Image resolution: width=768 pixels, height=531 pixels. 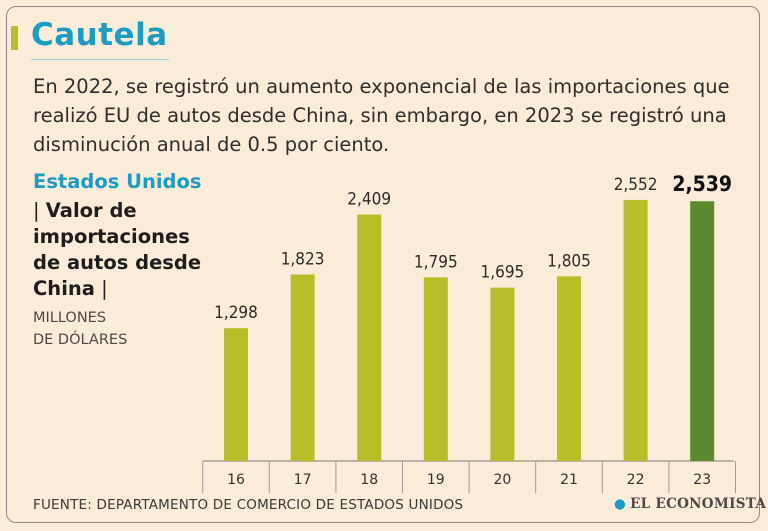 What do you see at coordinates (698, 504) in the screenshot?
I see `brand-name: EL ECONOMISTA` at bounding box center [698, 504].